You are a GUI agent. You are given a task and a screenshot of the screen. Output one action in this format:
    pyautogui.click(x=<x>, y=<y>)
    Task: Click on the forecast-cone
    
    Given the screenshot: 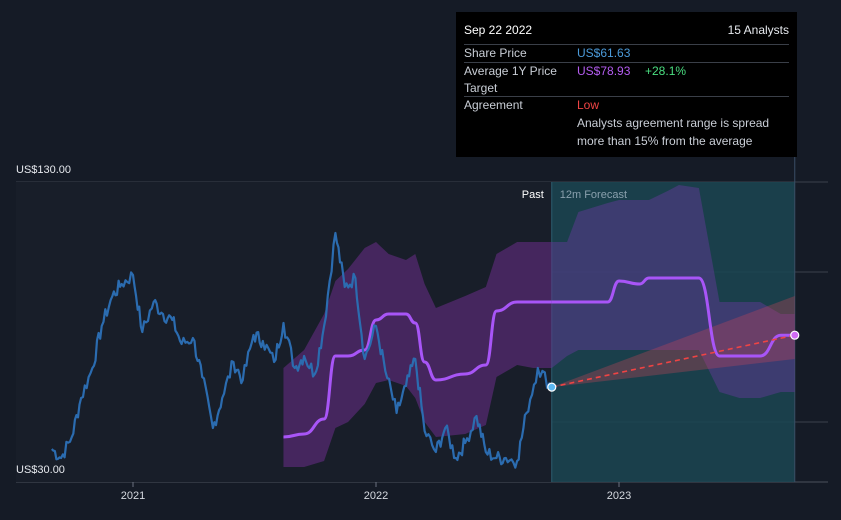 What is the action you would take?
    pyautogui.click(x=673, y=342)
    